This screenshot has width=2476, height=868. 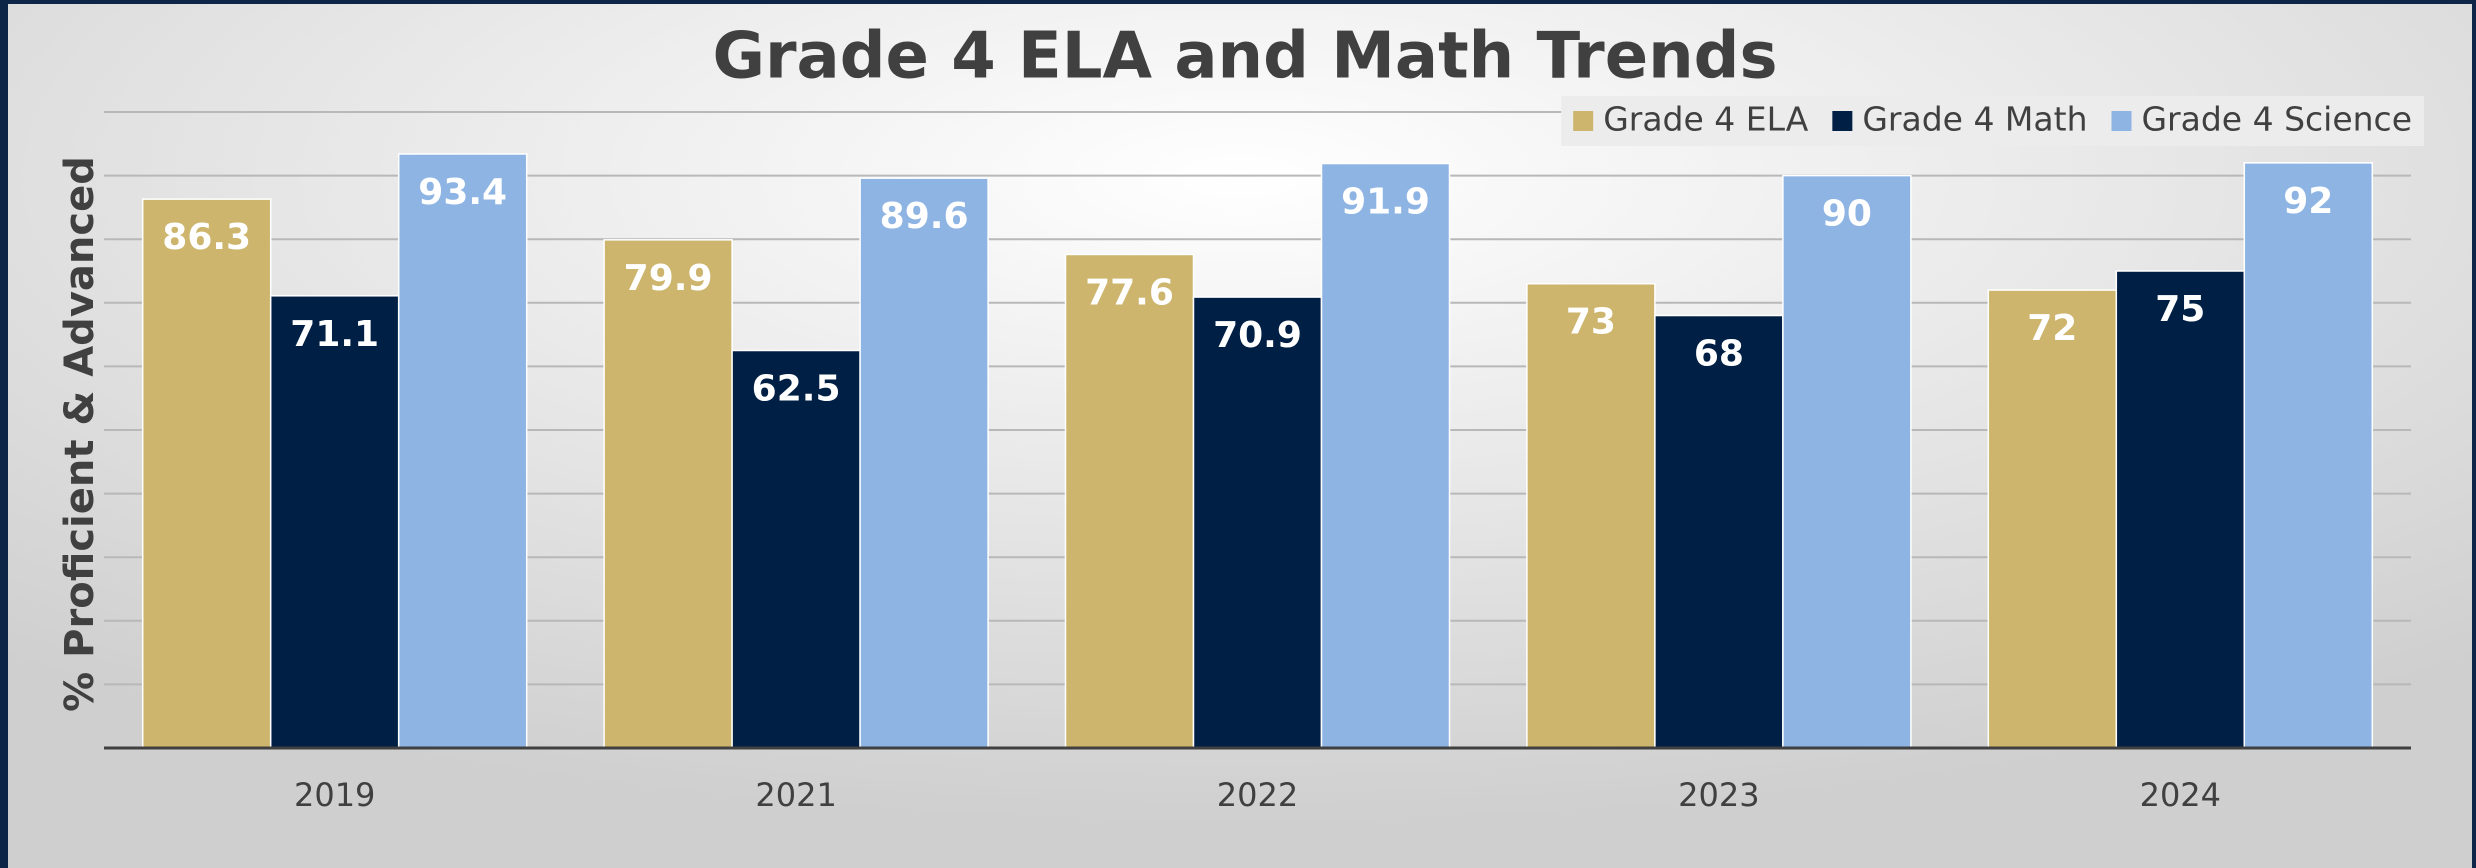 I want to click on x-tick-label: 2022, so click(x=1257, y=795).